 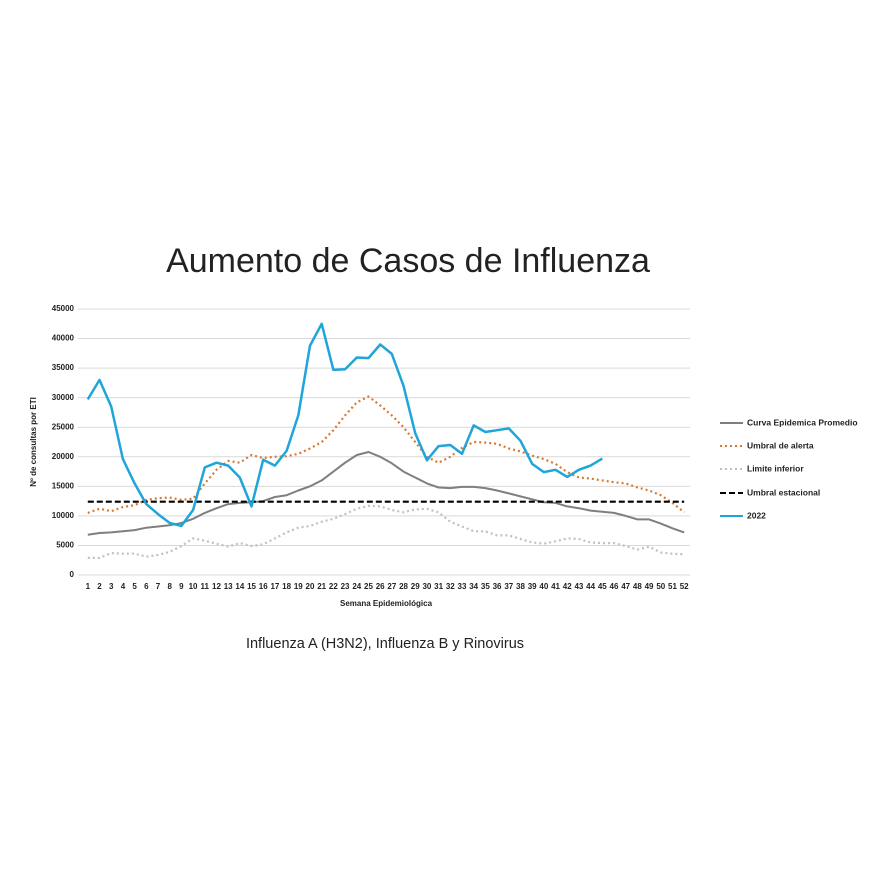 What do you see at coordinates (780, 445) in the screenshot?
I see `legend-label: Umbral de alerta` at bounding box center [780, 445].